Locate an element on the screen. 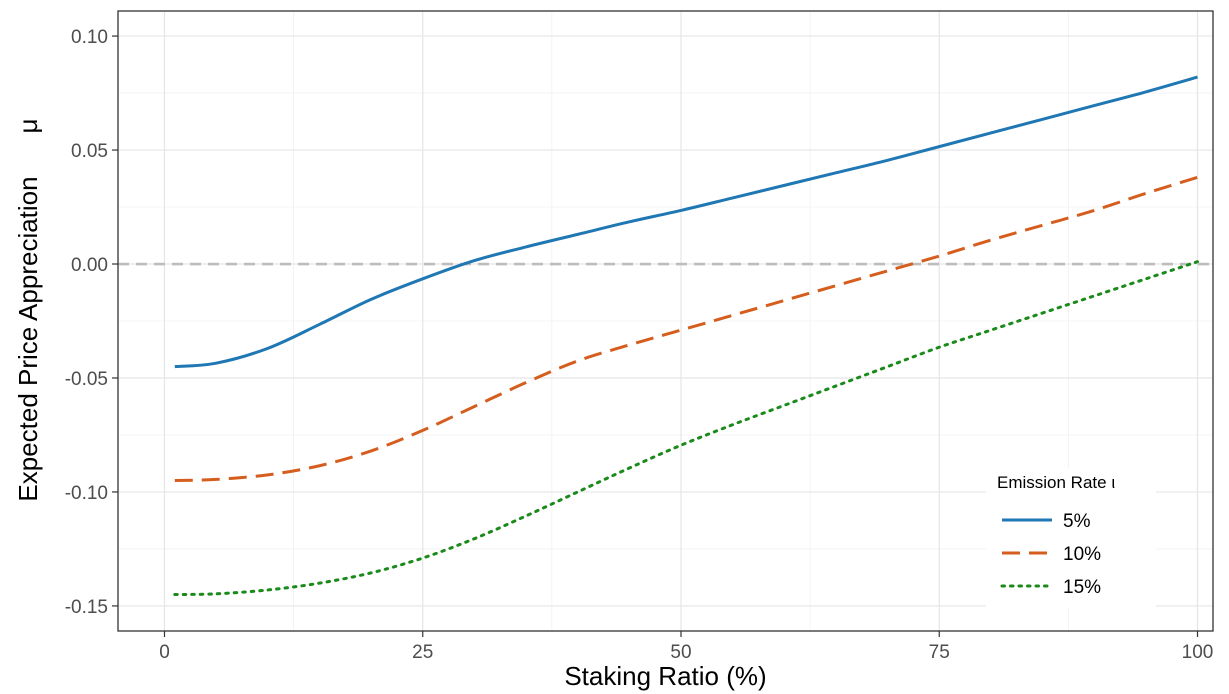 The height and width of the screenshot is (694, 1229). legend-items: 5% 10% 15% is located at coordinates (1050, 554).